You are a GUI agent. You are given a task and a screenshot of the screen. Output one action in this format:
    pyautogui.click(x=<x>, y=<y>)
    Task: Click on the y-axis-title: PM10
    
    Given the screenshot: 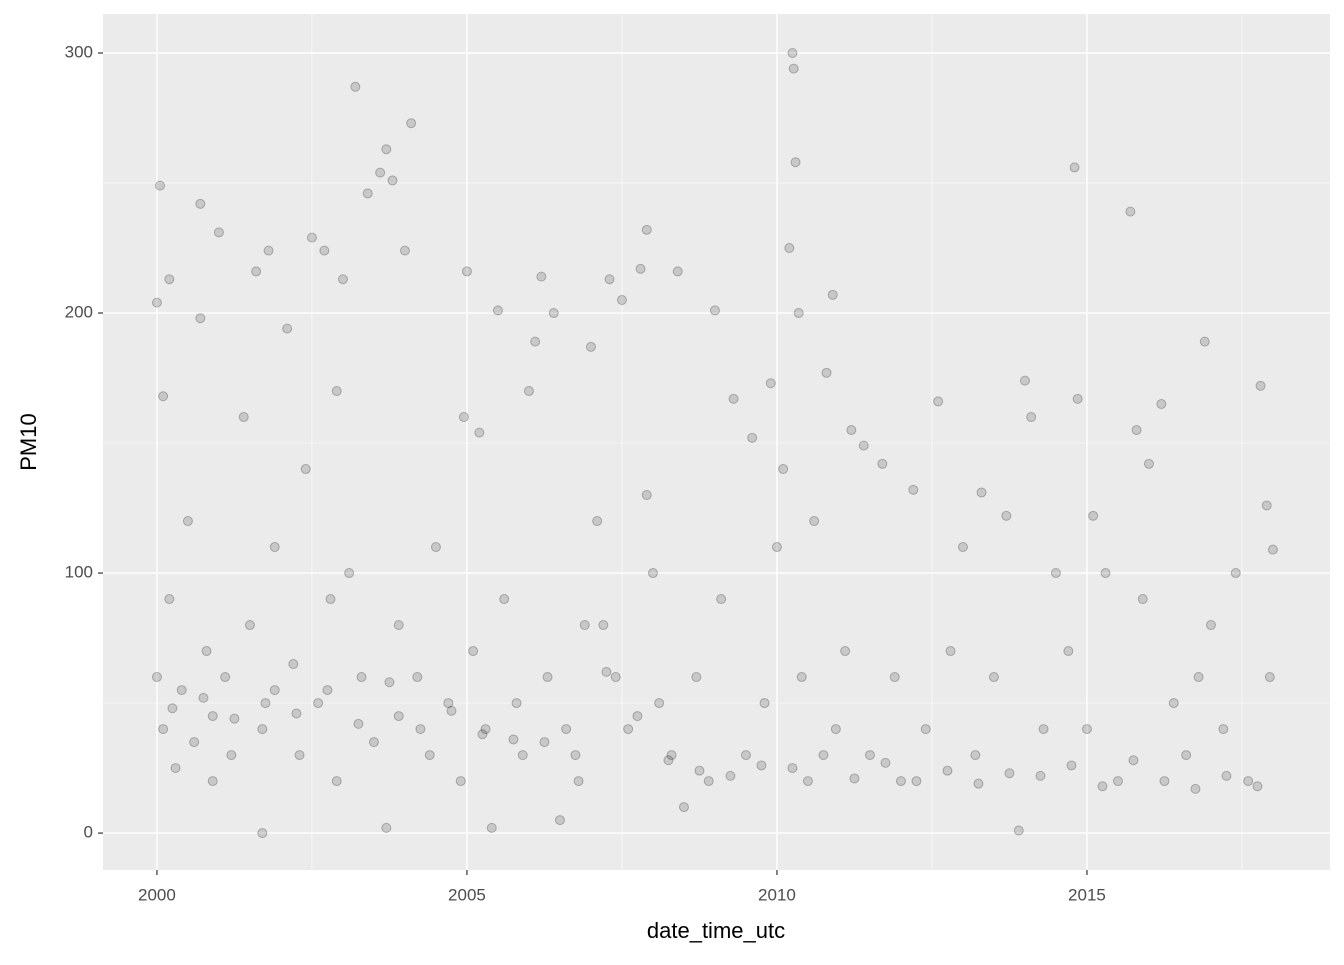 What is the action you would take?
    pyautogui.click(x=28, y=441)
    